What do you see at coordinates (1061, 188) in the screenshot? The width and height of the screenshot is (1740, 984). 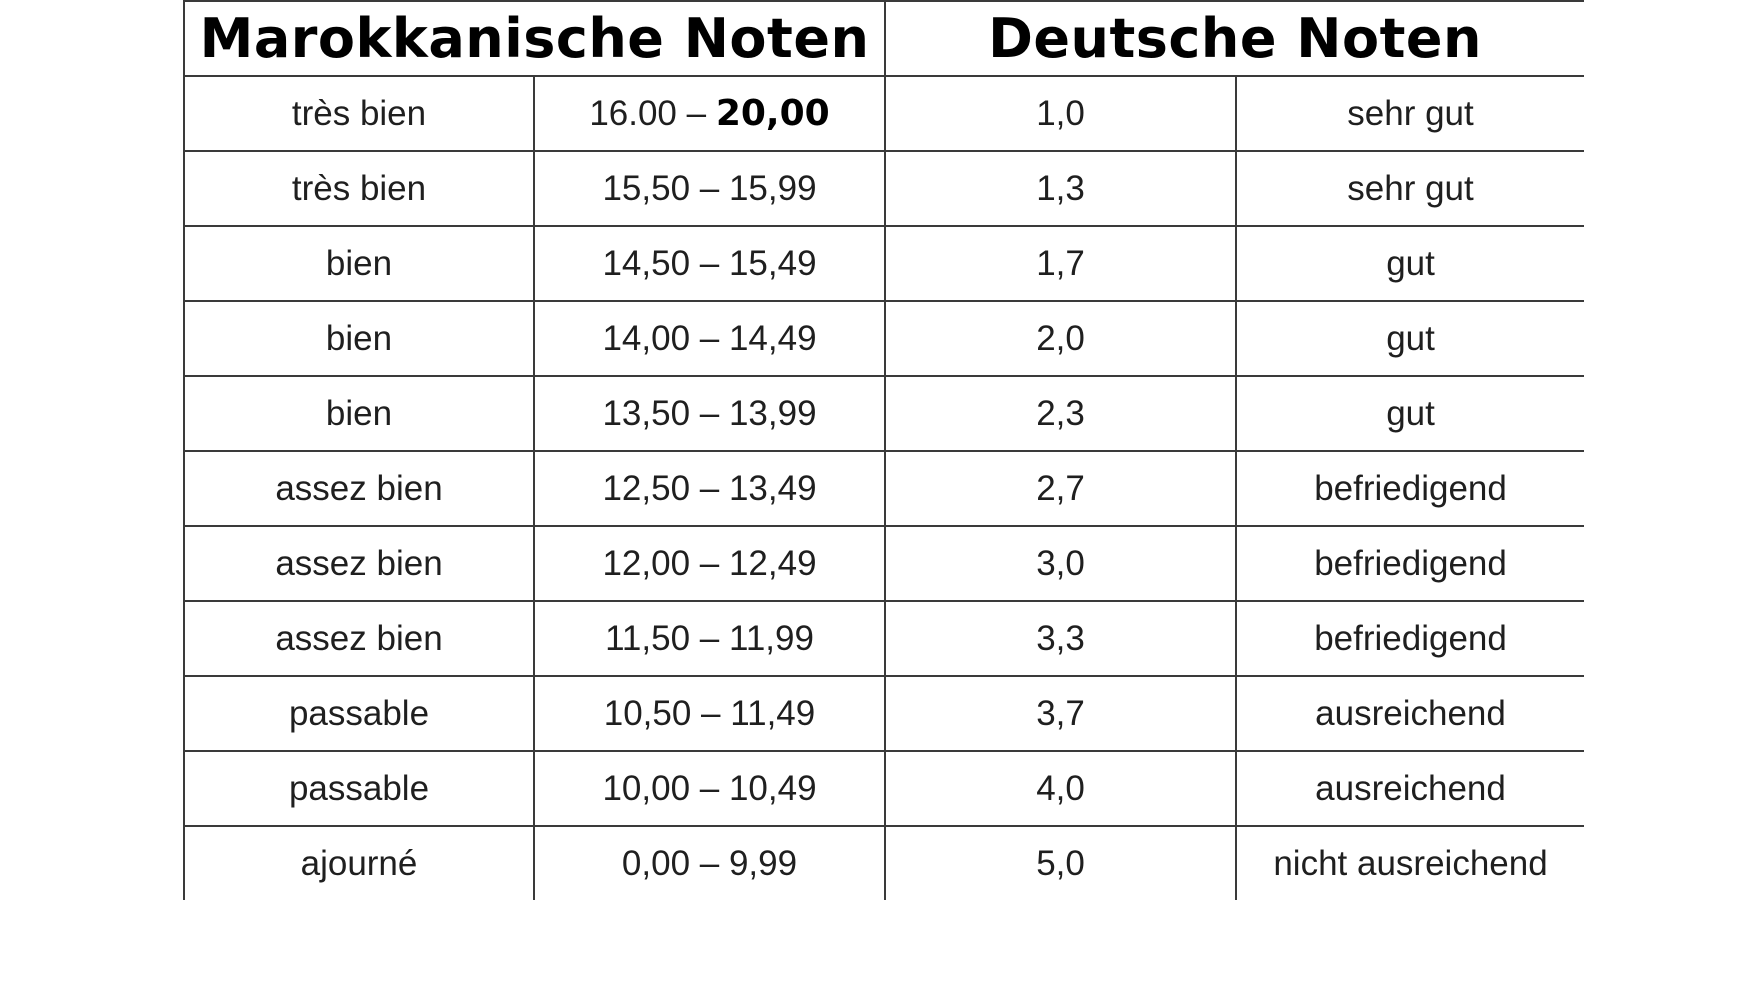 I see `german-grade-cell: 1,3` at bounding box center [1061, 188].